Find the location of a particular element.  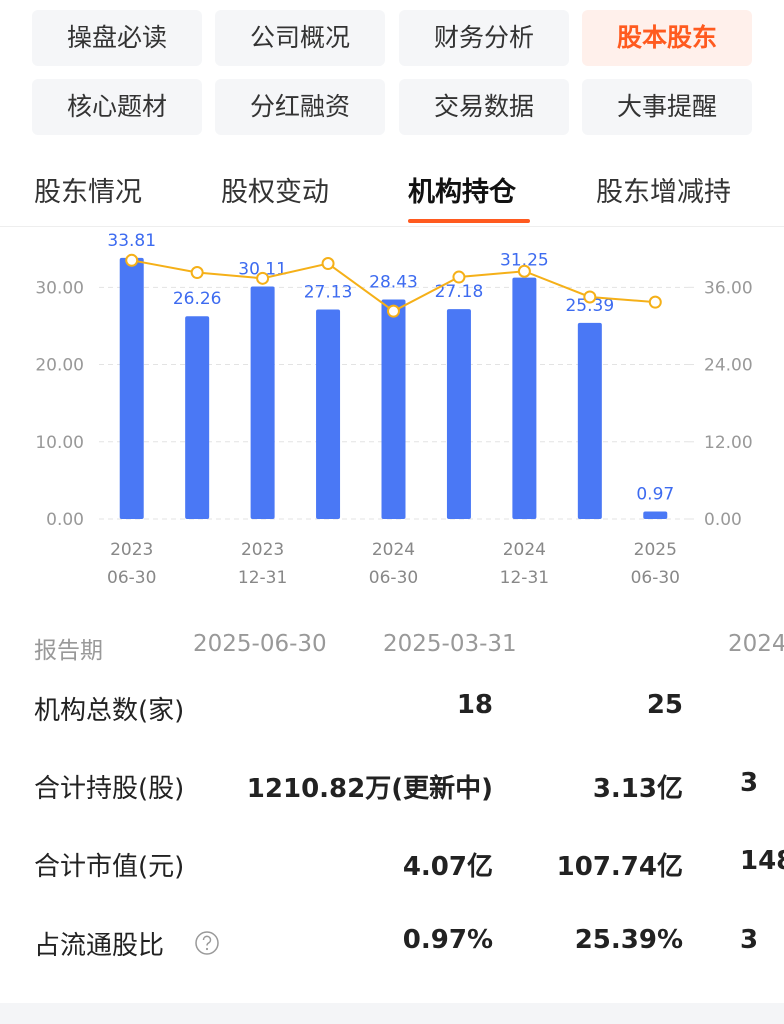

y2-tick-label: 36.00 is located at coordinates (728, 288).